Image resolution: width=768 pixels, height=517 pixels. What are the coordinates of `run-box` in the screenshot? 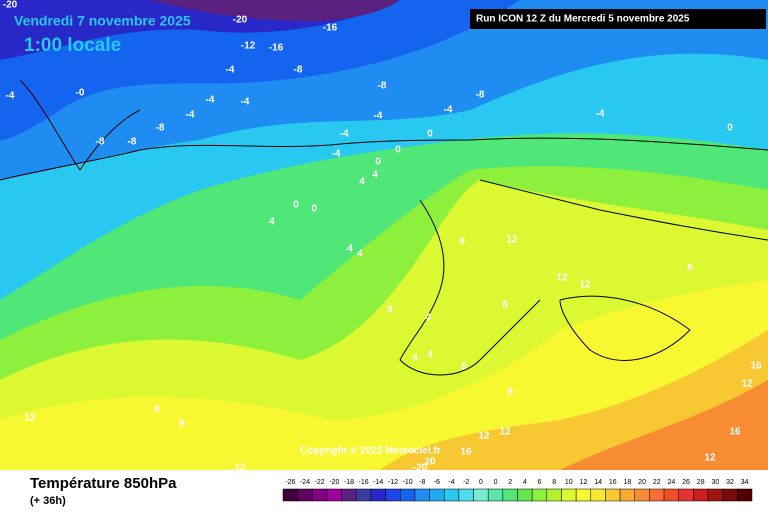 It's located at (618, 19).